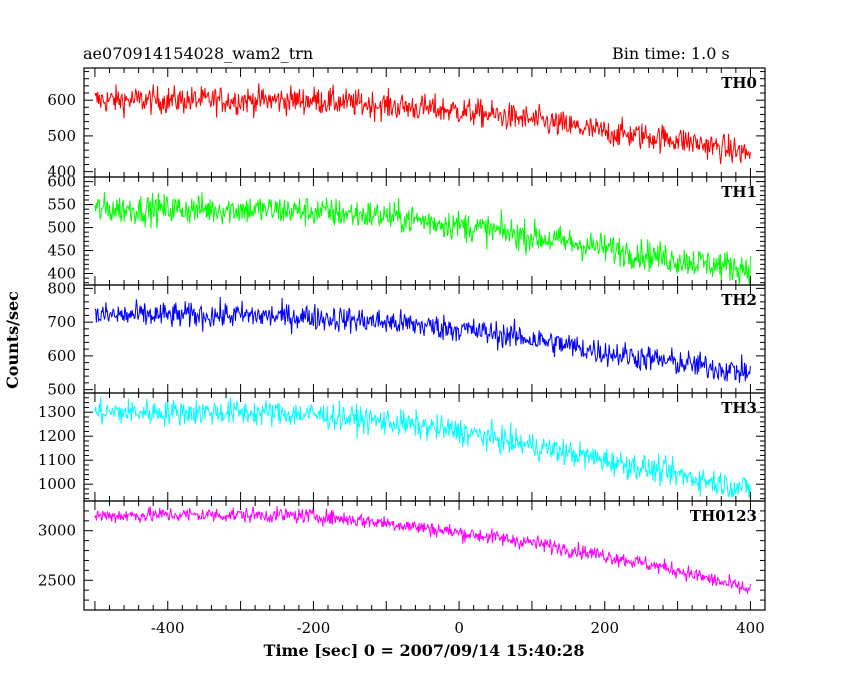  Describe the element at coordinates (314, 628) in the screenshot. I see `x-tick-label: -200` at that location.